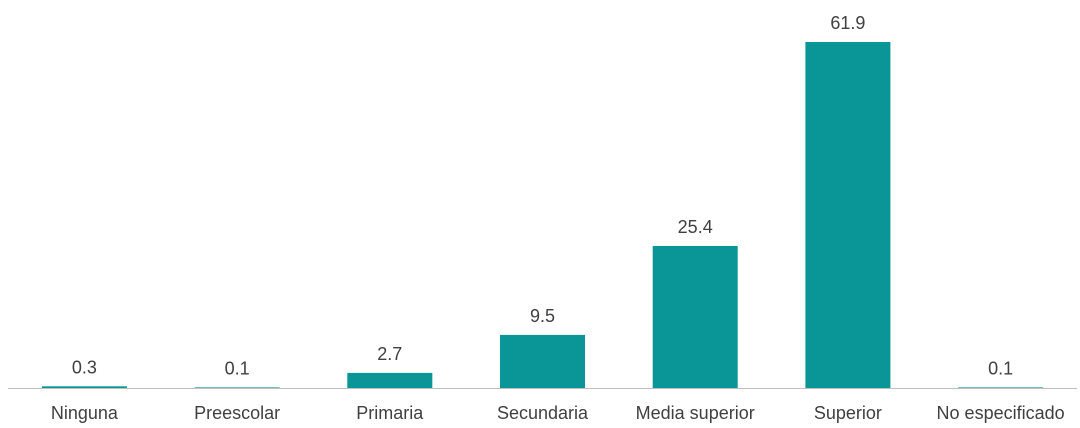 The width and height of the screenshot is (1080, 428). I want to click on data-label: 0.3, so click(84, 367).